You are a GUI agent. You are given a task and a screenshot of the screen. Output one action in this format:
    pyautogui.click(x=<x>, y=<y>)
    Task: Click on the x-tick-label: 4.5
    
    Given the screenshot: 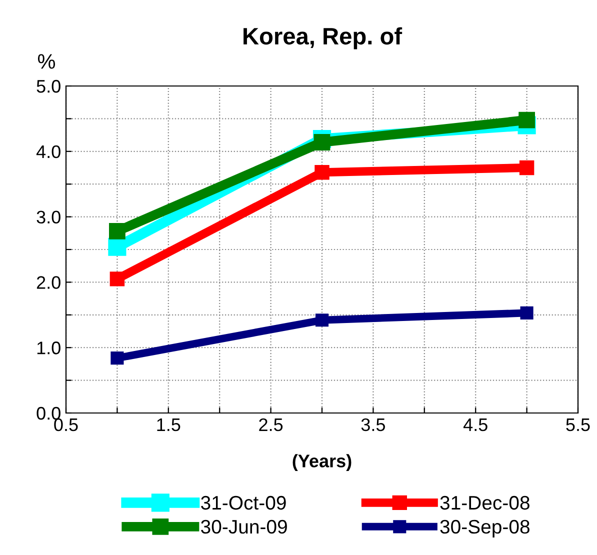 What is the action you would take?
    pyautogui.click(x=475, y=425)
    